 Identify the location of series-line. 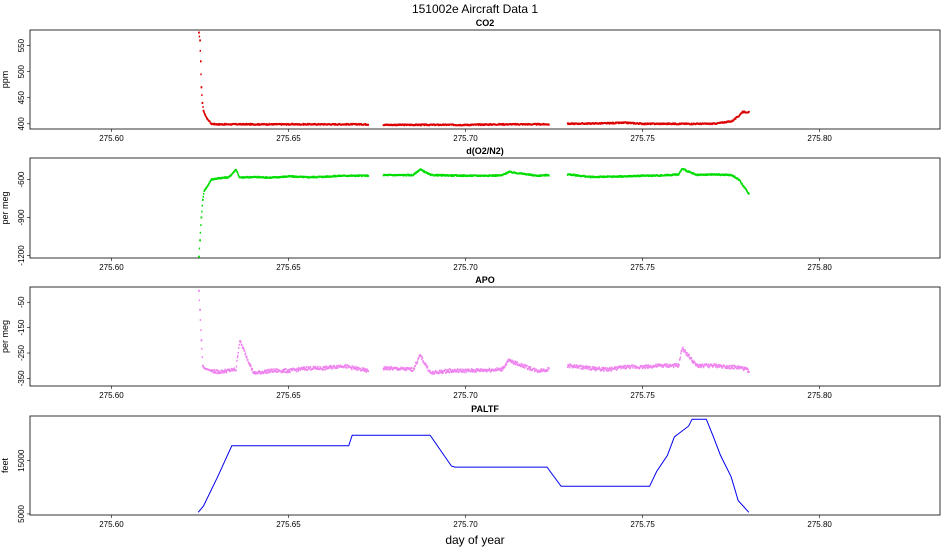
(473, 465).